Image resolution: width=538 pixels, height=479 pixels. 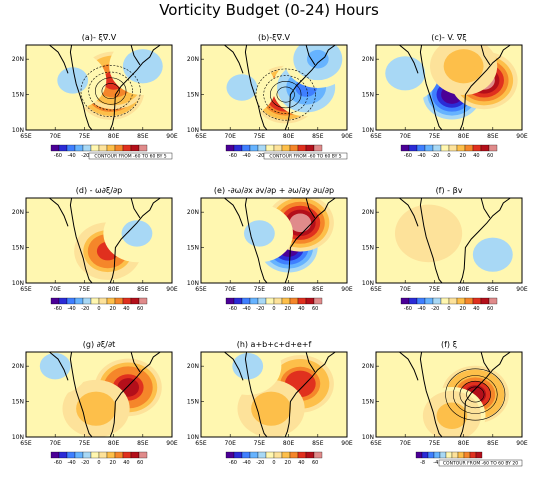 What do you see at coordinates (140, 463) in the screenshot?
I see `colorbar-label: 60` at bounding box center [140, 463].